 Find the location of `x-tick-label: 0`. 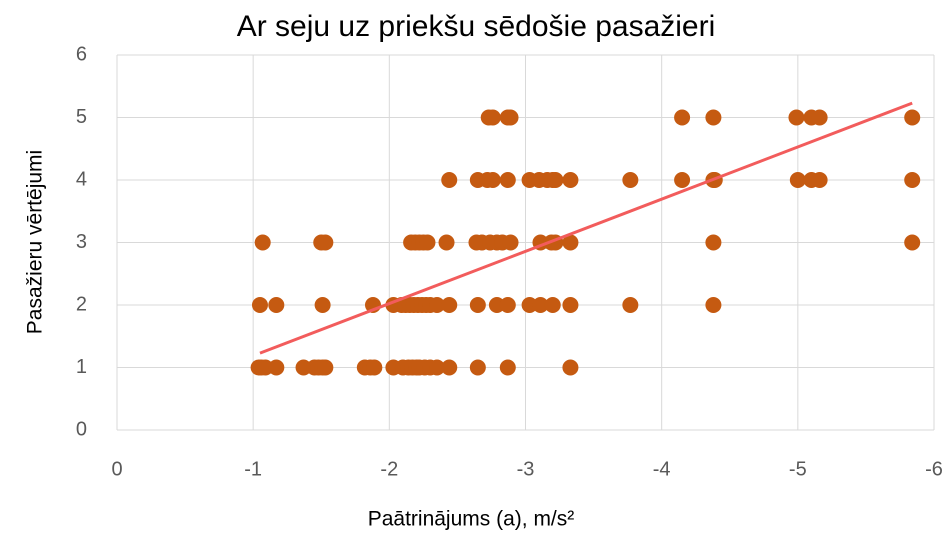

x-tick-label: 0 is located at coordinates (116, 469).